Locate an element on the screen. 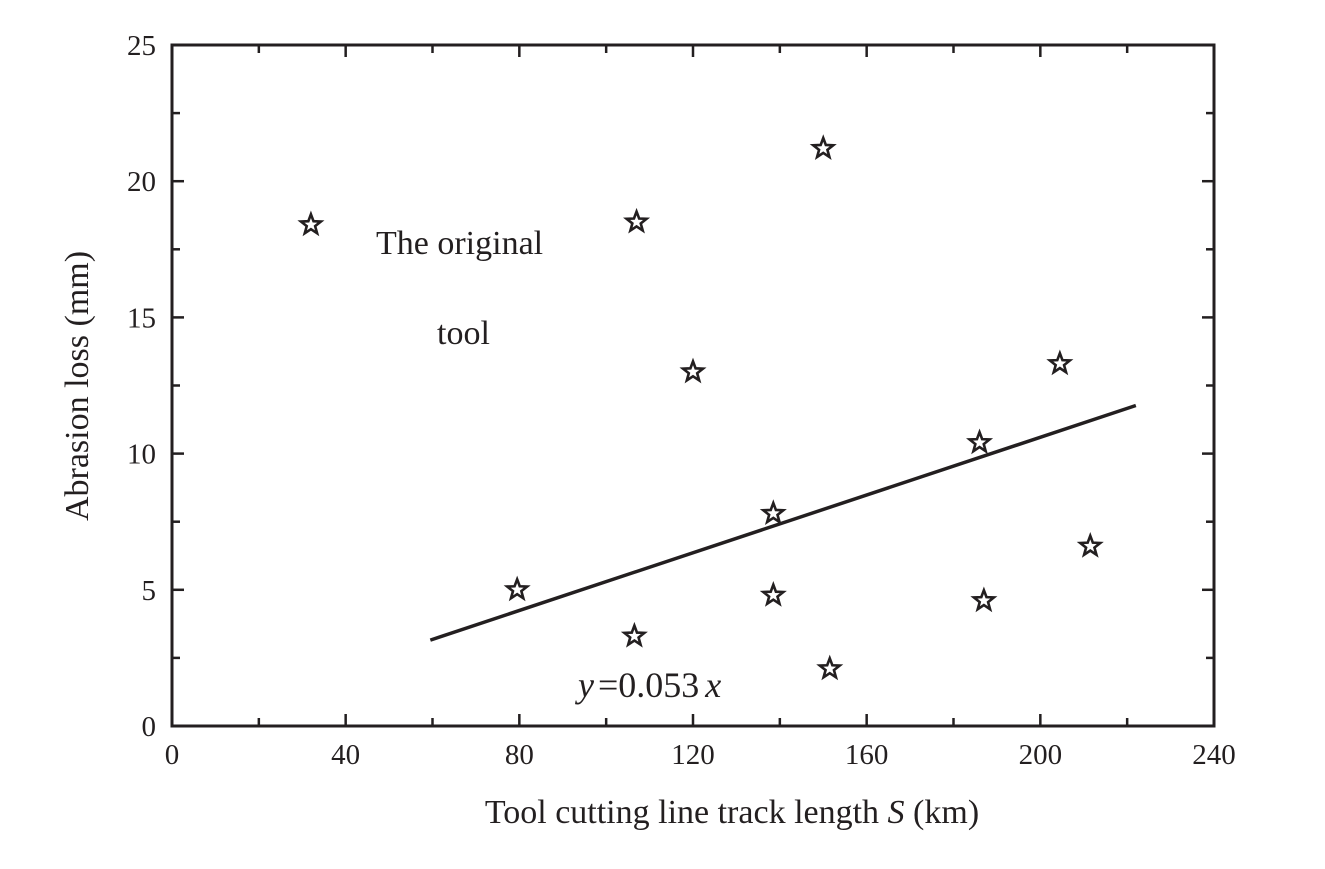 The width and height of the screenshot is (1325, 869). x-tick-label: 200 is located at coordinates (1041, 755).